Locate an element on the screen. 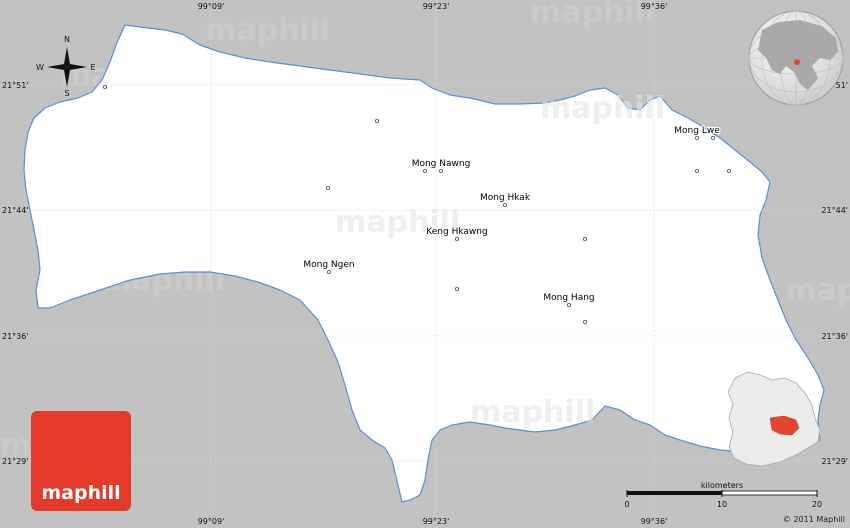 Image resolution: width=850 pixels, height=528 pixels. latitude-label-right: 21°36' is located at coordinates (834, 336).